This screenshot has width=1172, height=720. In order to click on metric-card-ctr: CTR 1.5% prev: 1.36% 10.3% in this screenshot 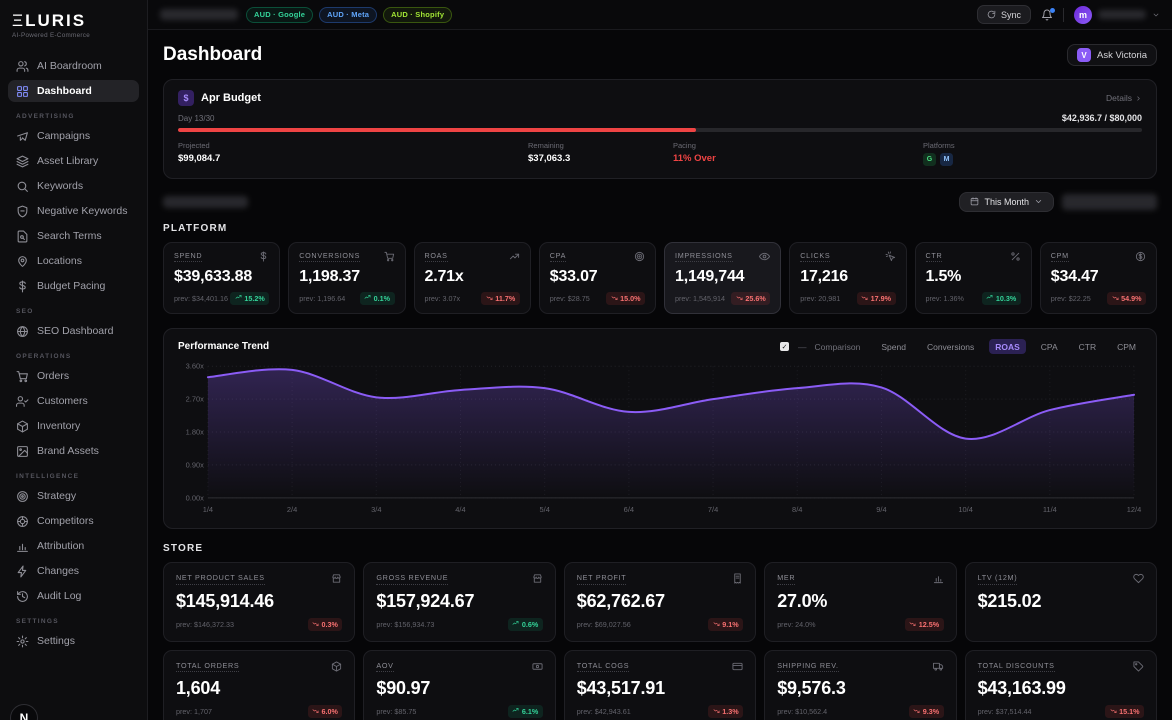, I will do `click(973, 277)`.